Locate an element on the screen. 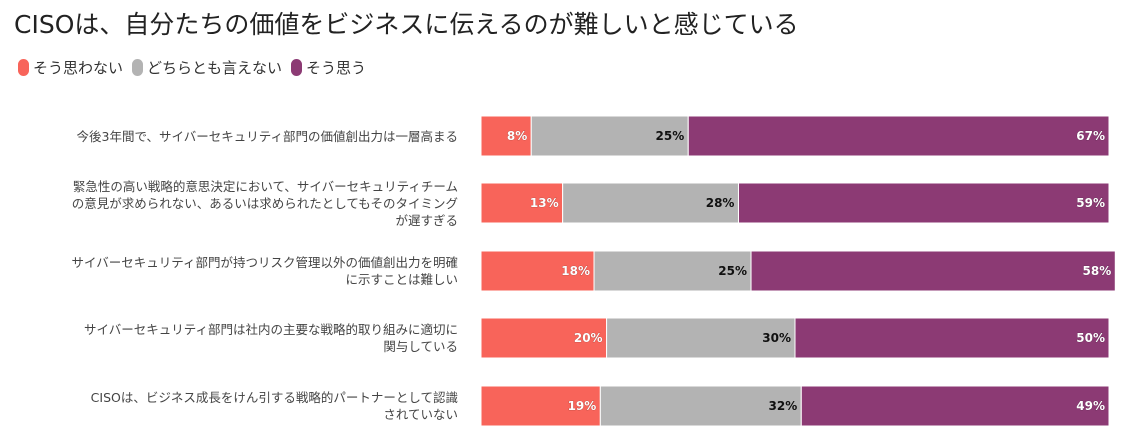 This screenshot has height=441, width=1122. legend-label-agree: そう思う is located at coordinates (336, 68).